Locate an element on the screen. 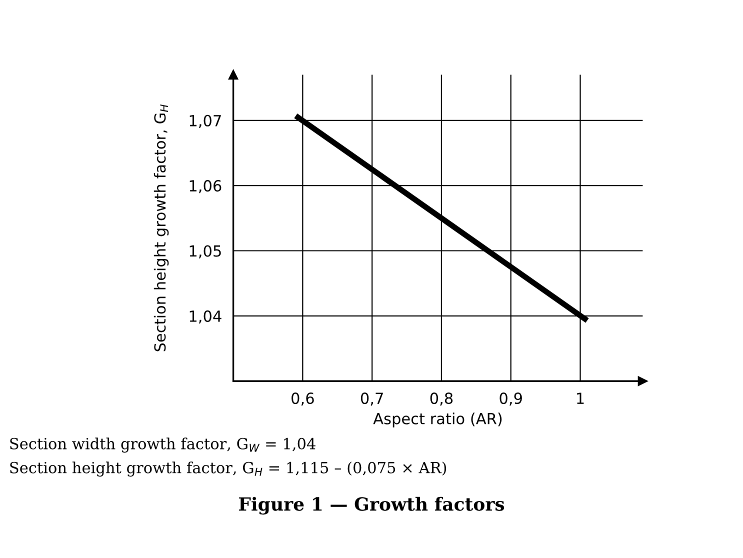 This screenshot has width=743, height=558. x-tick-label: 0,6 is located at coordinates (303, 399).